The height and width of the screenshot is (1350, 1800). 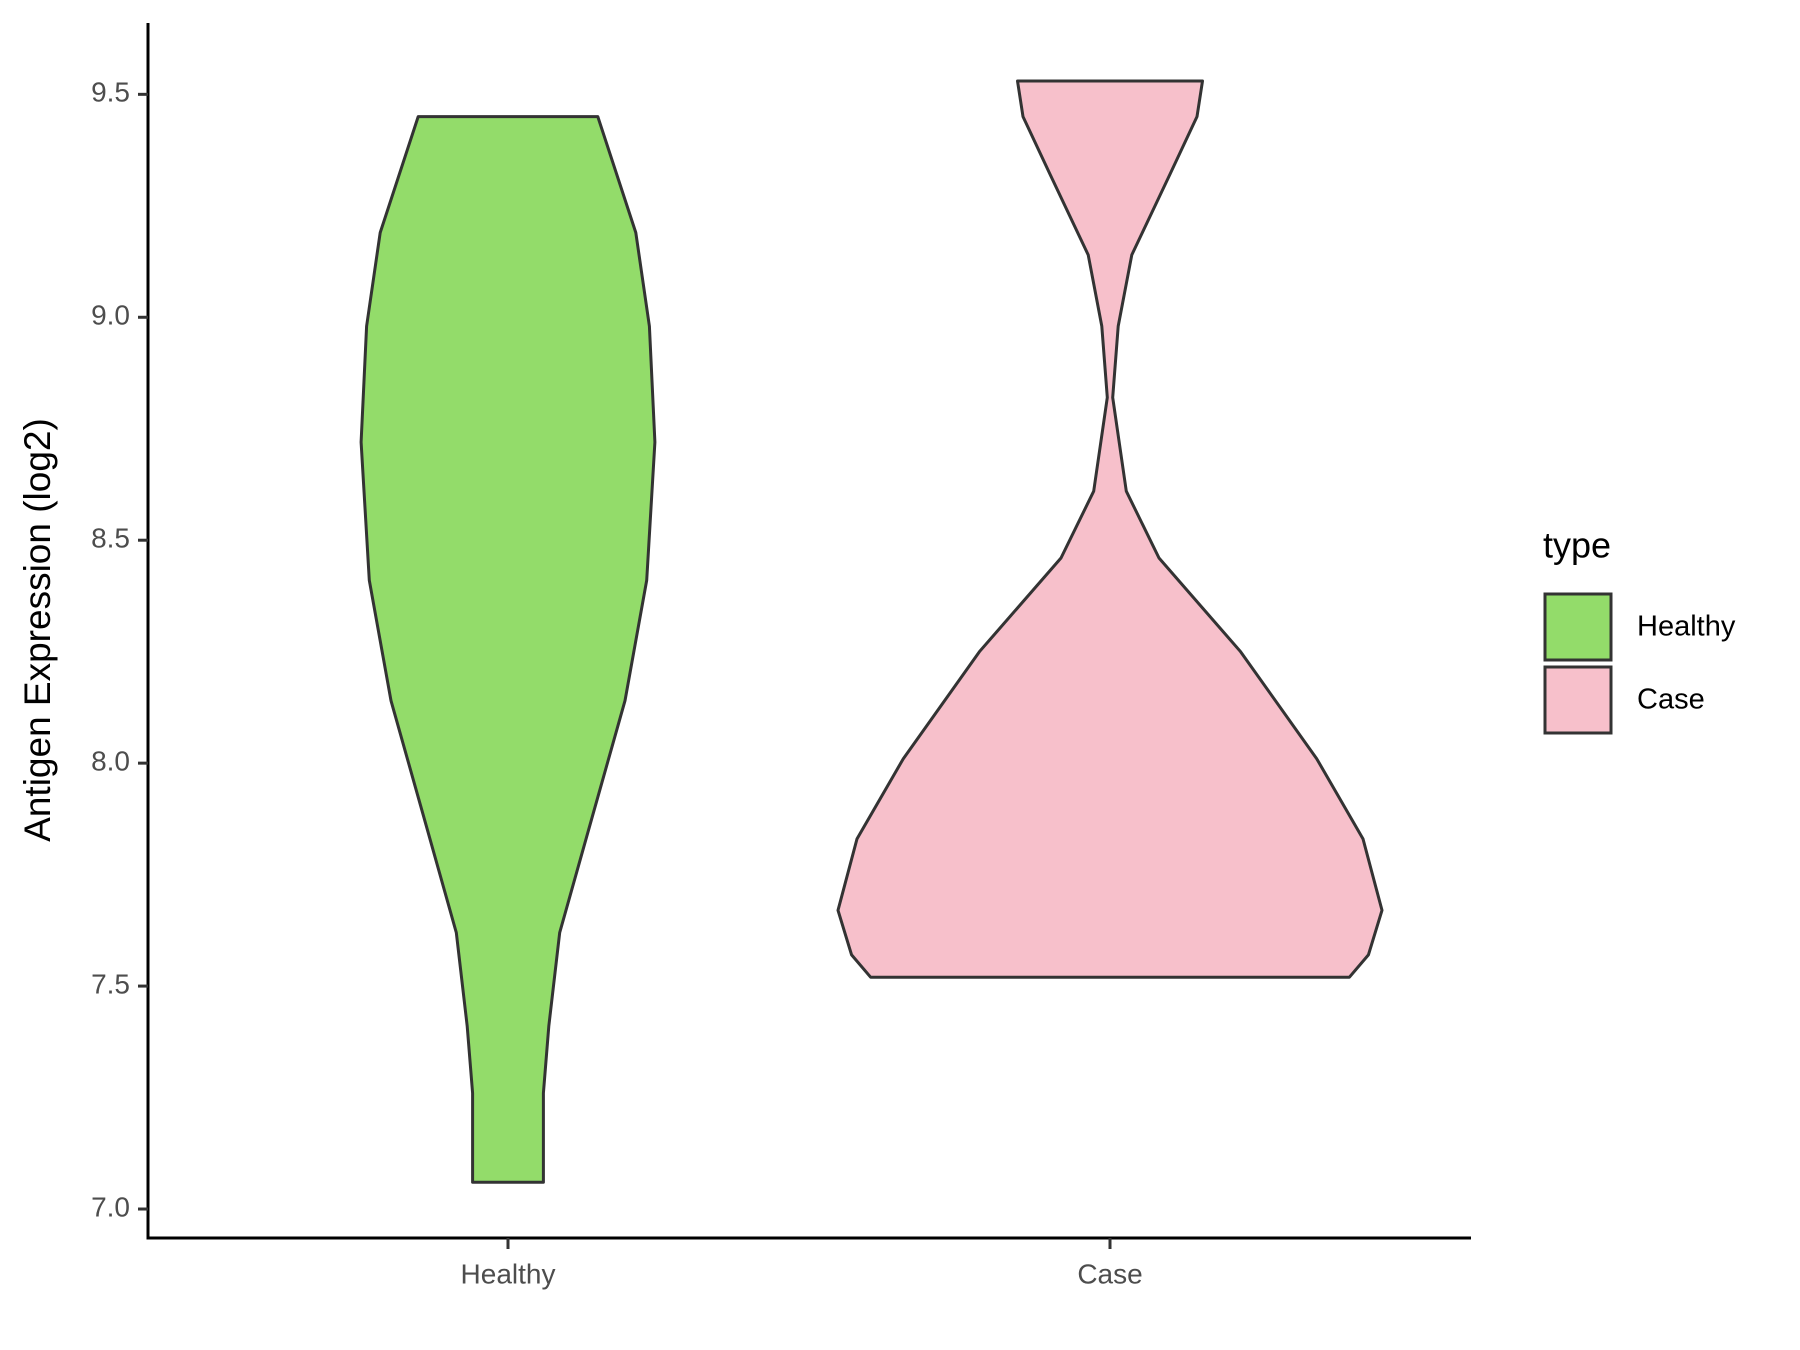 I want to click on y-tick-label: 7.5, so click(x=110, y=983).